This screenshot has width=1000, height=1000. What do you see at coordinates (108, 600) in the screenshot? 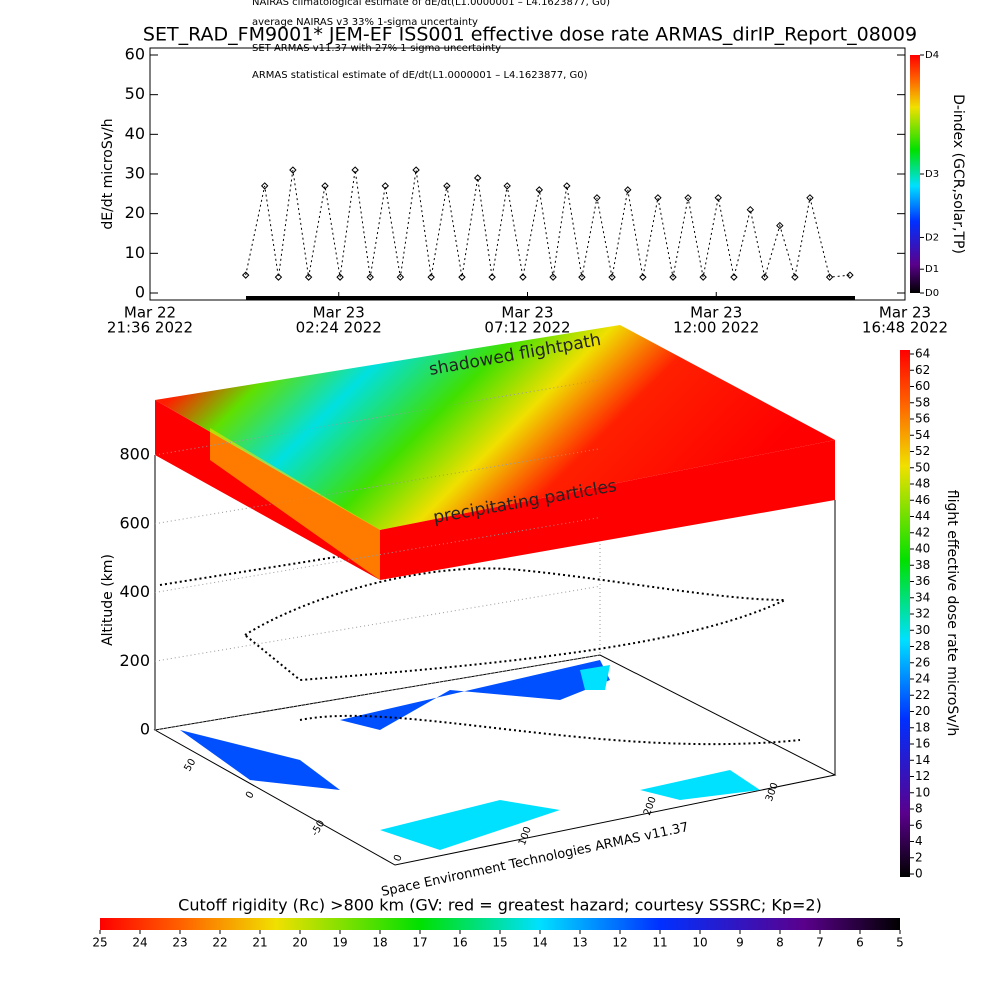
I see `z-axis-label: Altitude (km)` at bounding box center [108, 600].